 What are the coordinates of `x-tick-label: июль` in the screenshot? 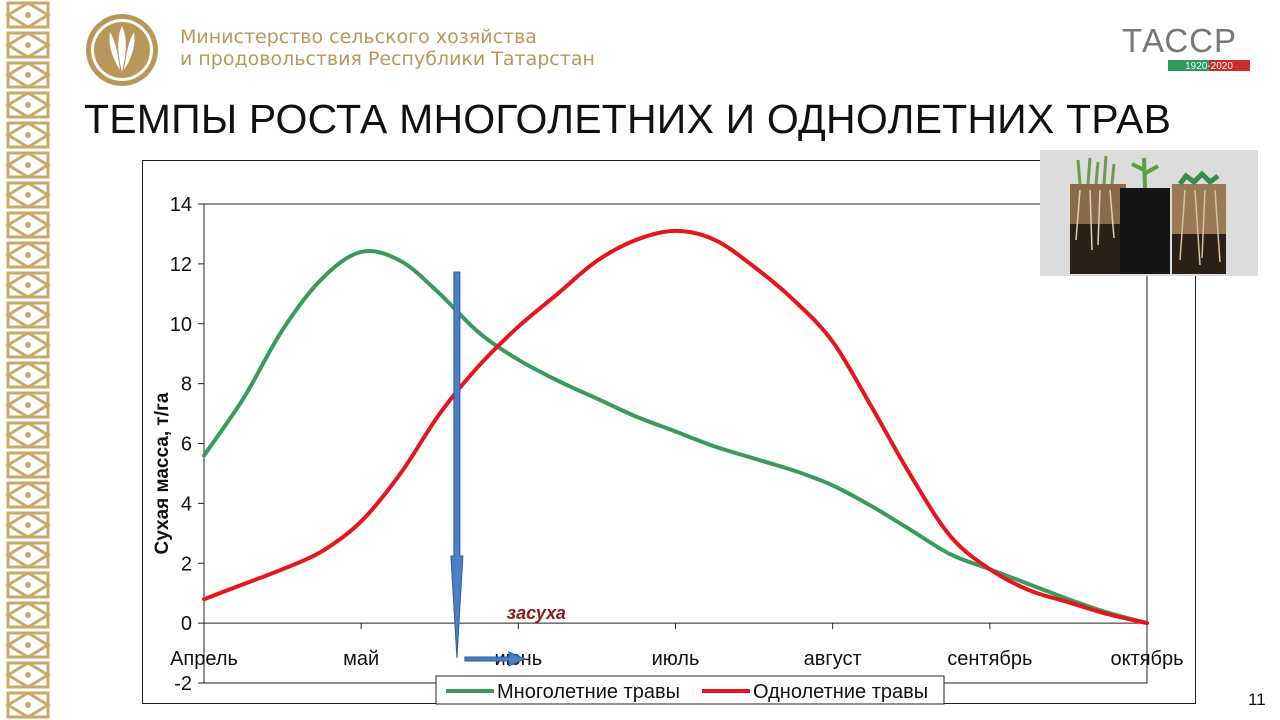 It's located at (676, 659).